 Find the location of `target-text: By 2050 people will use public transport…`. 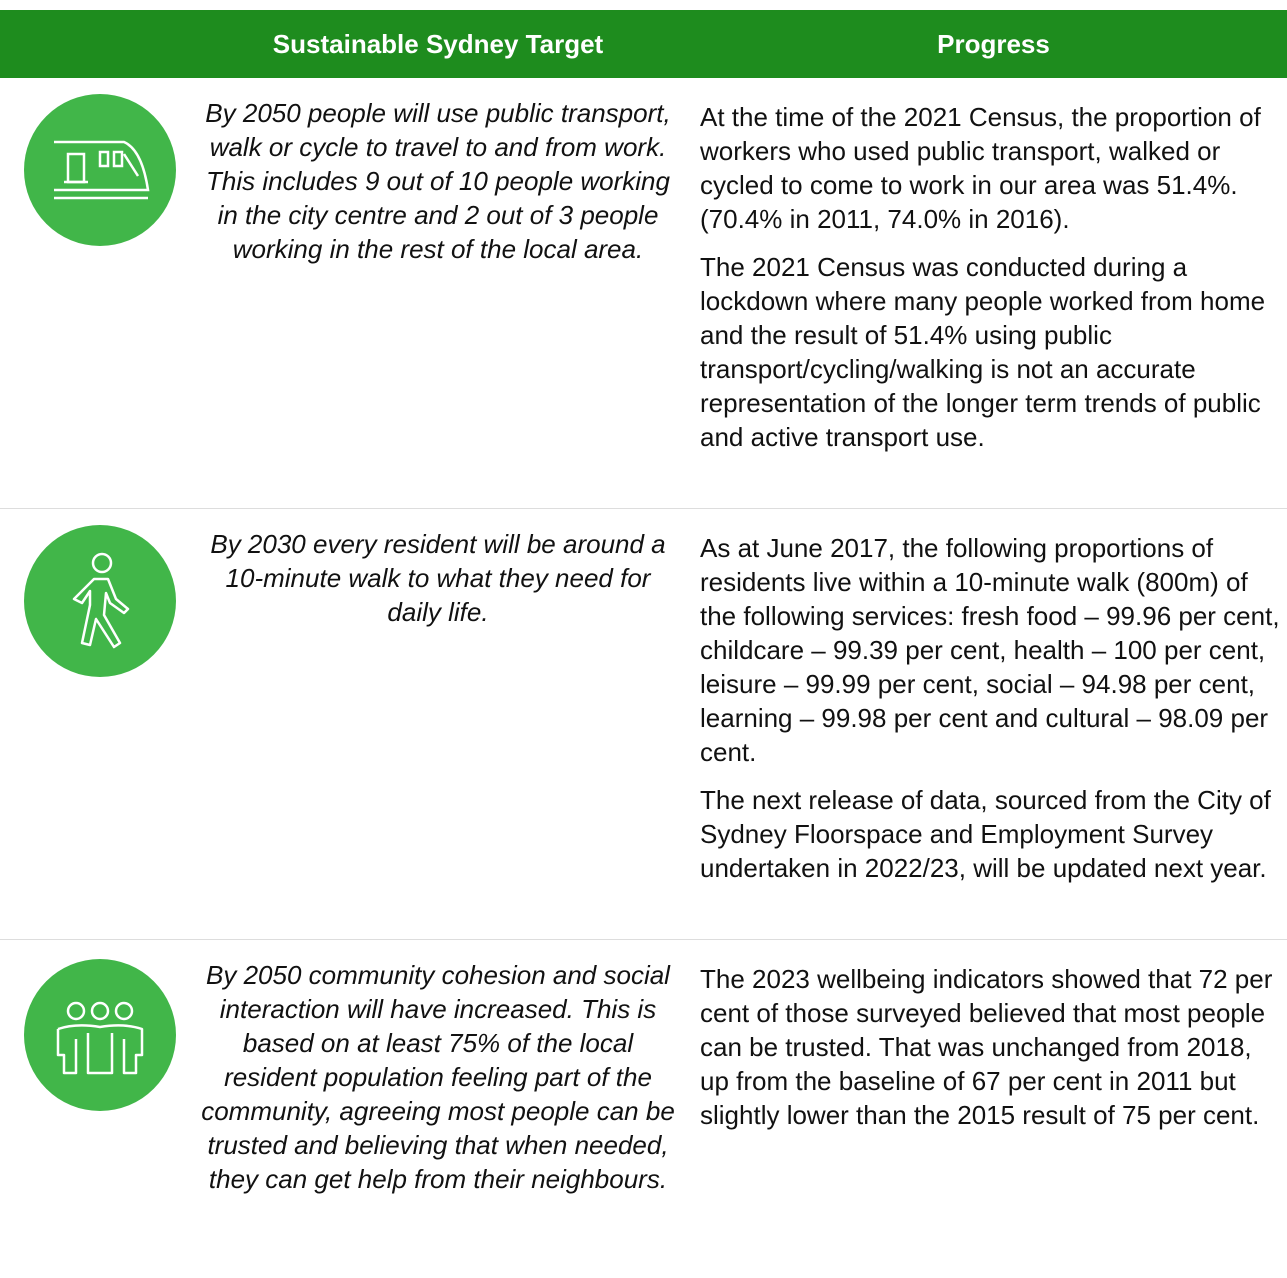

target-text: By 2050 people will use public transport… is located at coordinates (438, 181).